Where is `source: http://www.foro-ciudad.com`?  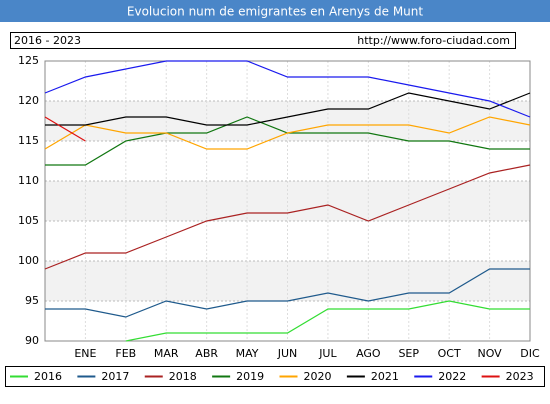
source: http://www.foro-ciudad.com is located at coordinates (433, 40).